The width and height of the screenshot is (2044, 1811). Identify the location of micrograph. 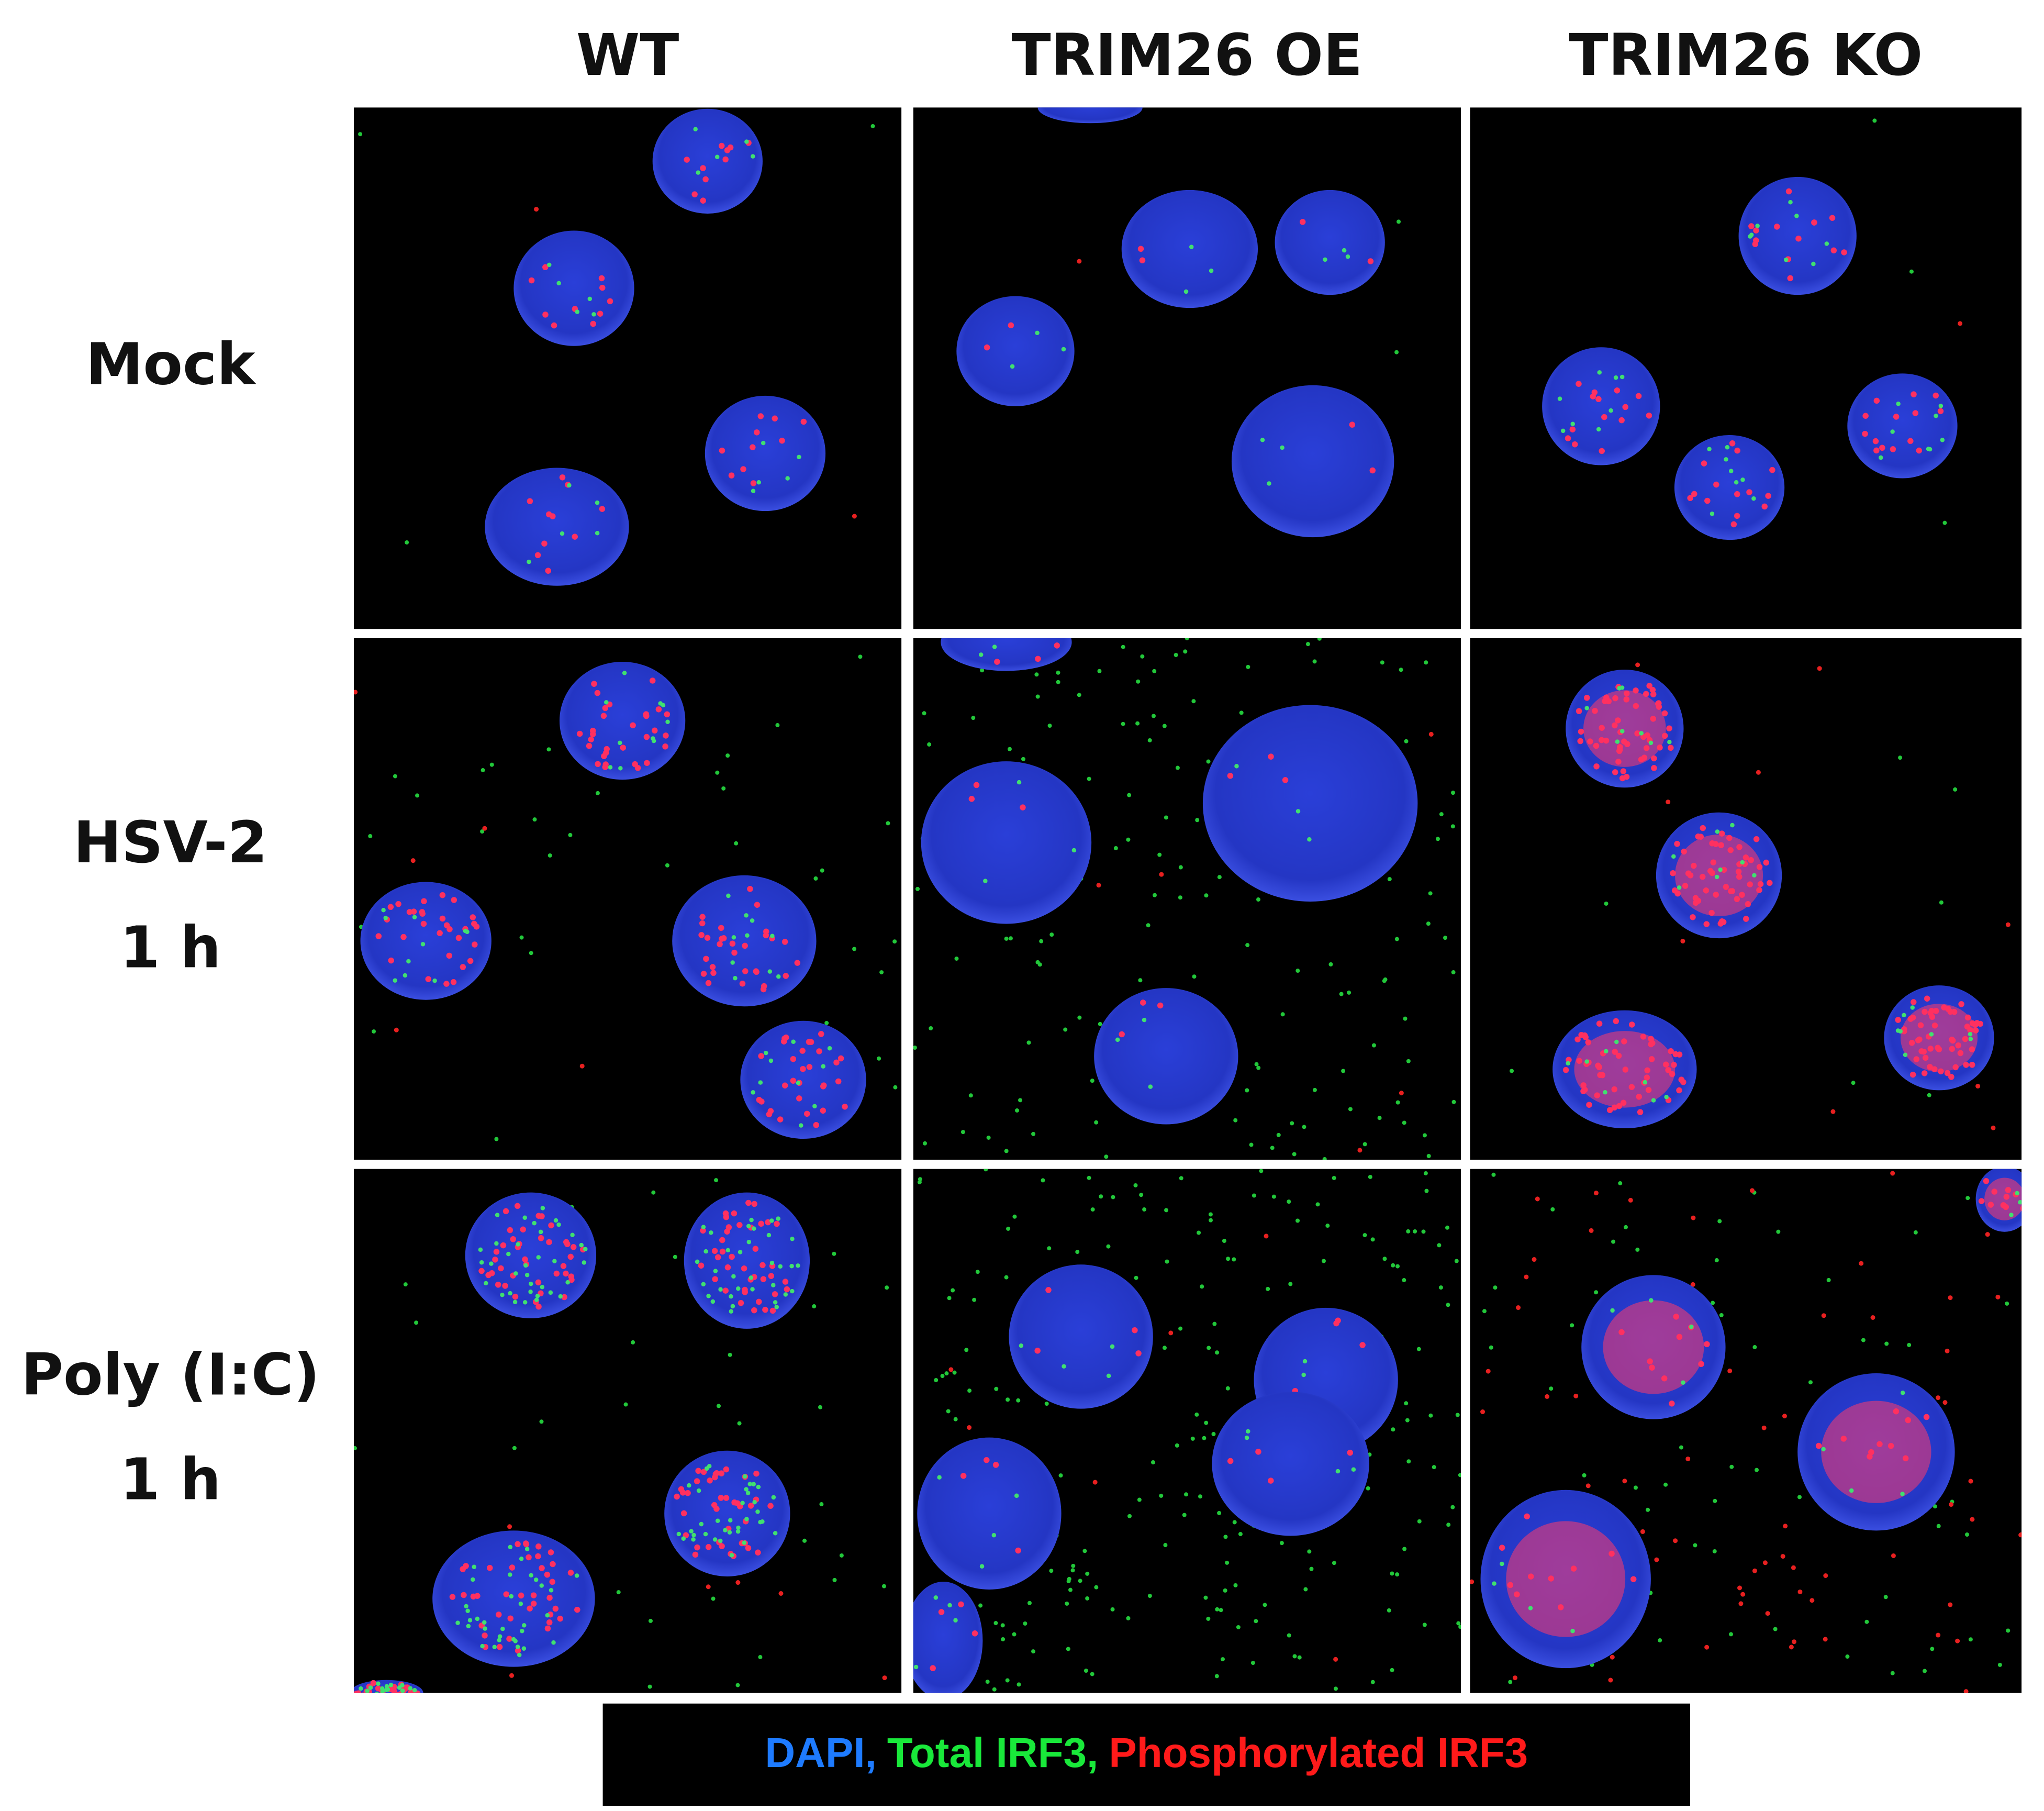
(1746, 1431).